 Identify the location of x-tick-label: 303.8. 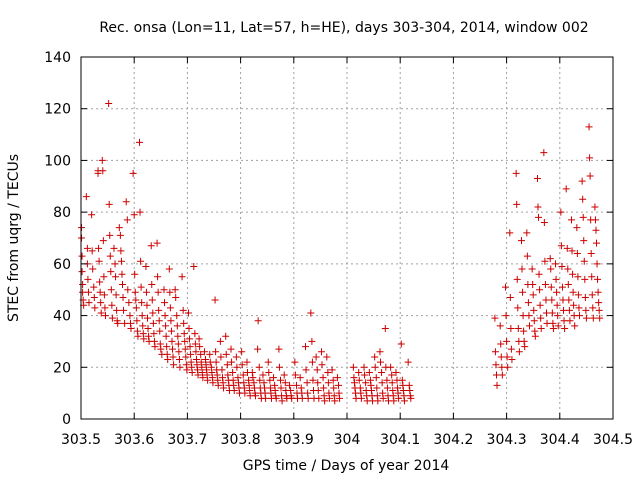
(241, 440).